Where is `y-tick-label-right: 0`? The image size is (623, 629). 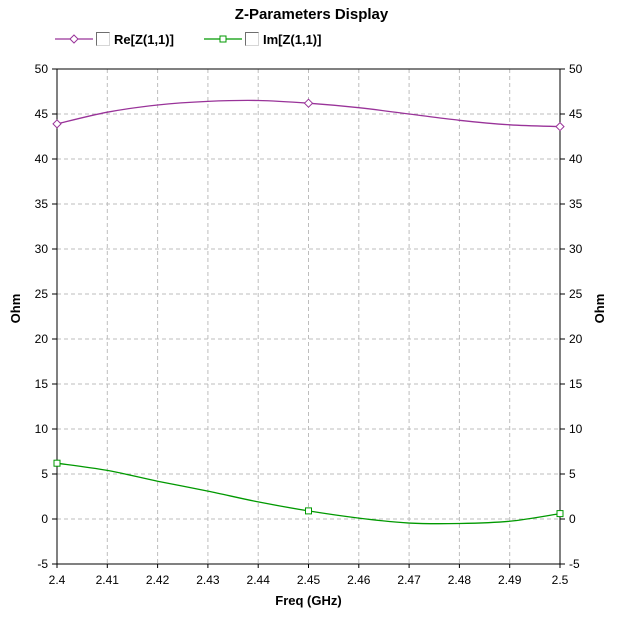
y-tick-label-right: 0 is located at coordinates (572, 519).